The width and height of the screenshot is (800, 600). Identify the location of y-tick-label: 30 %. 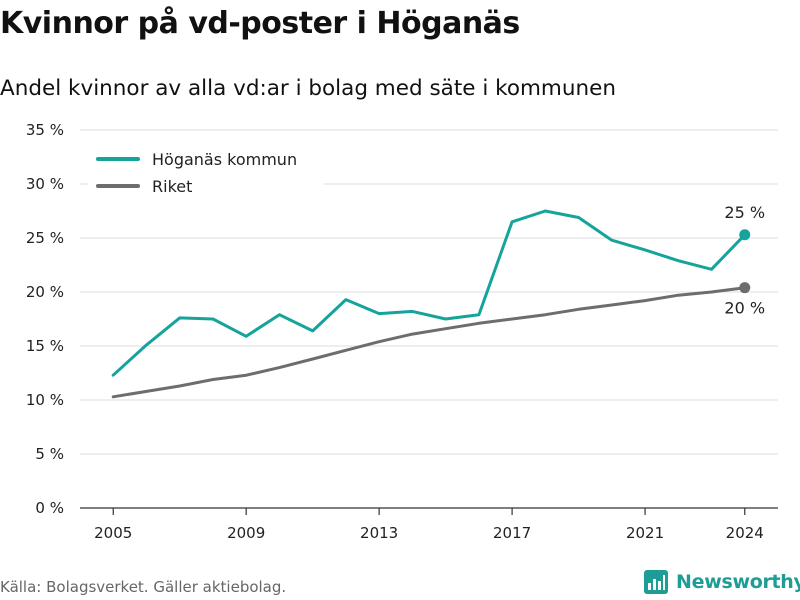
(45, 184).